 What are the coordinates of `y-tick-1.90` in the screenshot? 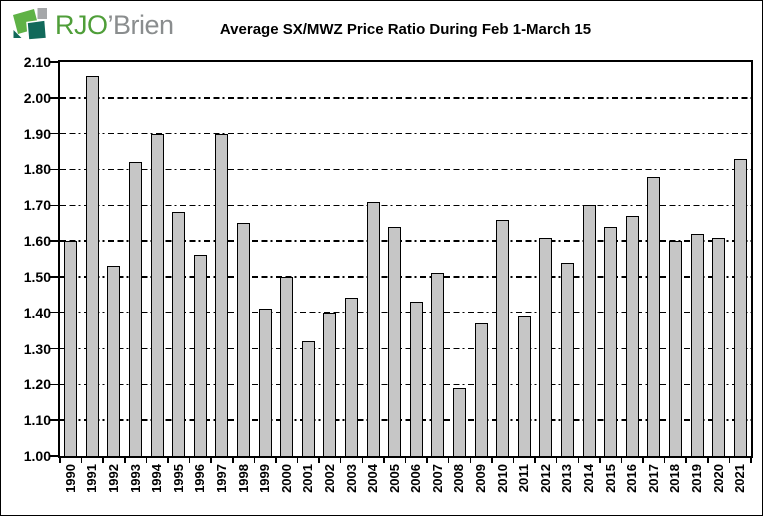 It's located at (54, 133).